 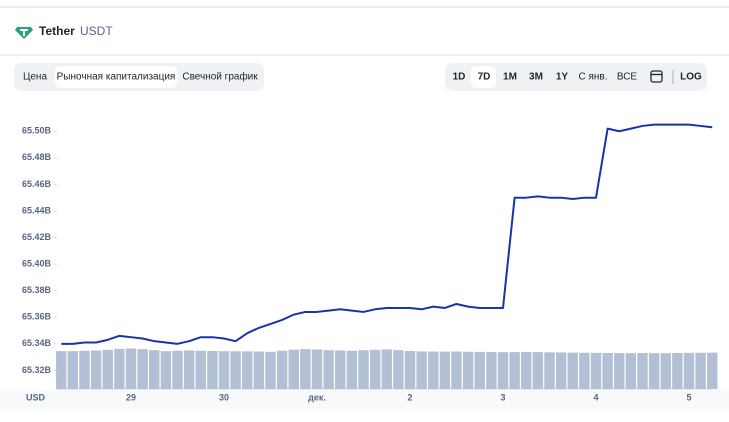 I want to click on tab-selected-bg, so click(x=116, y=77).